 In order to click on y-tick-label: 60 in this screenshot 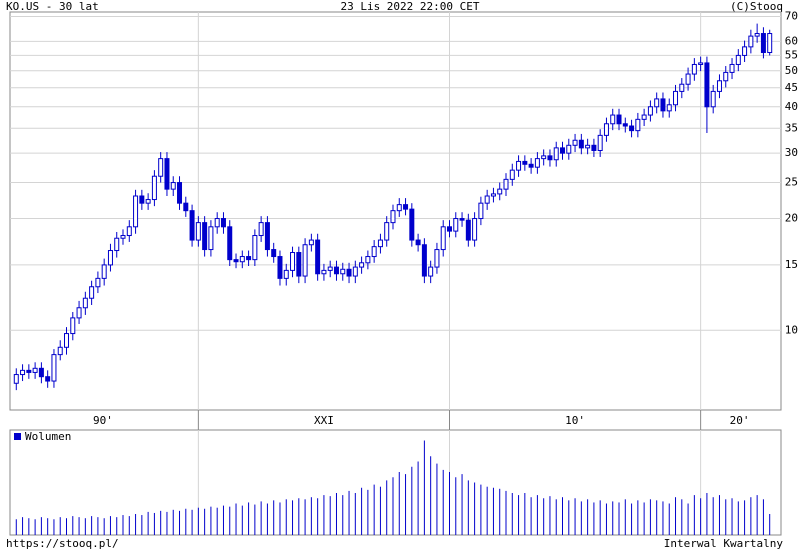, I will do `click(791, 40)`.